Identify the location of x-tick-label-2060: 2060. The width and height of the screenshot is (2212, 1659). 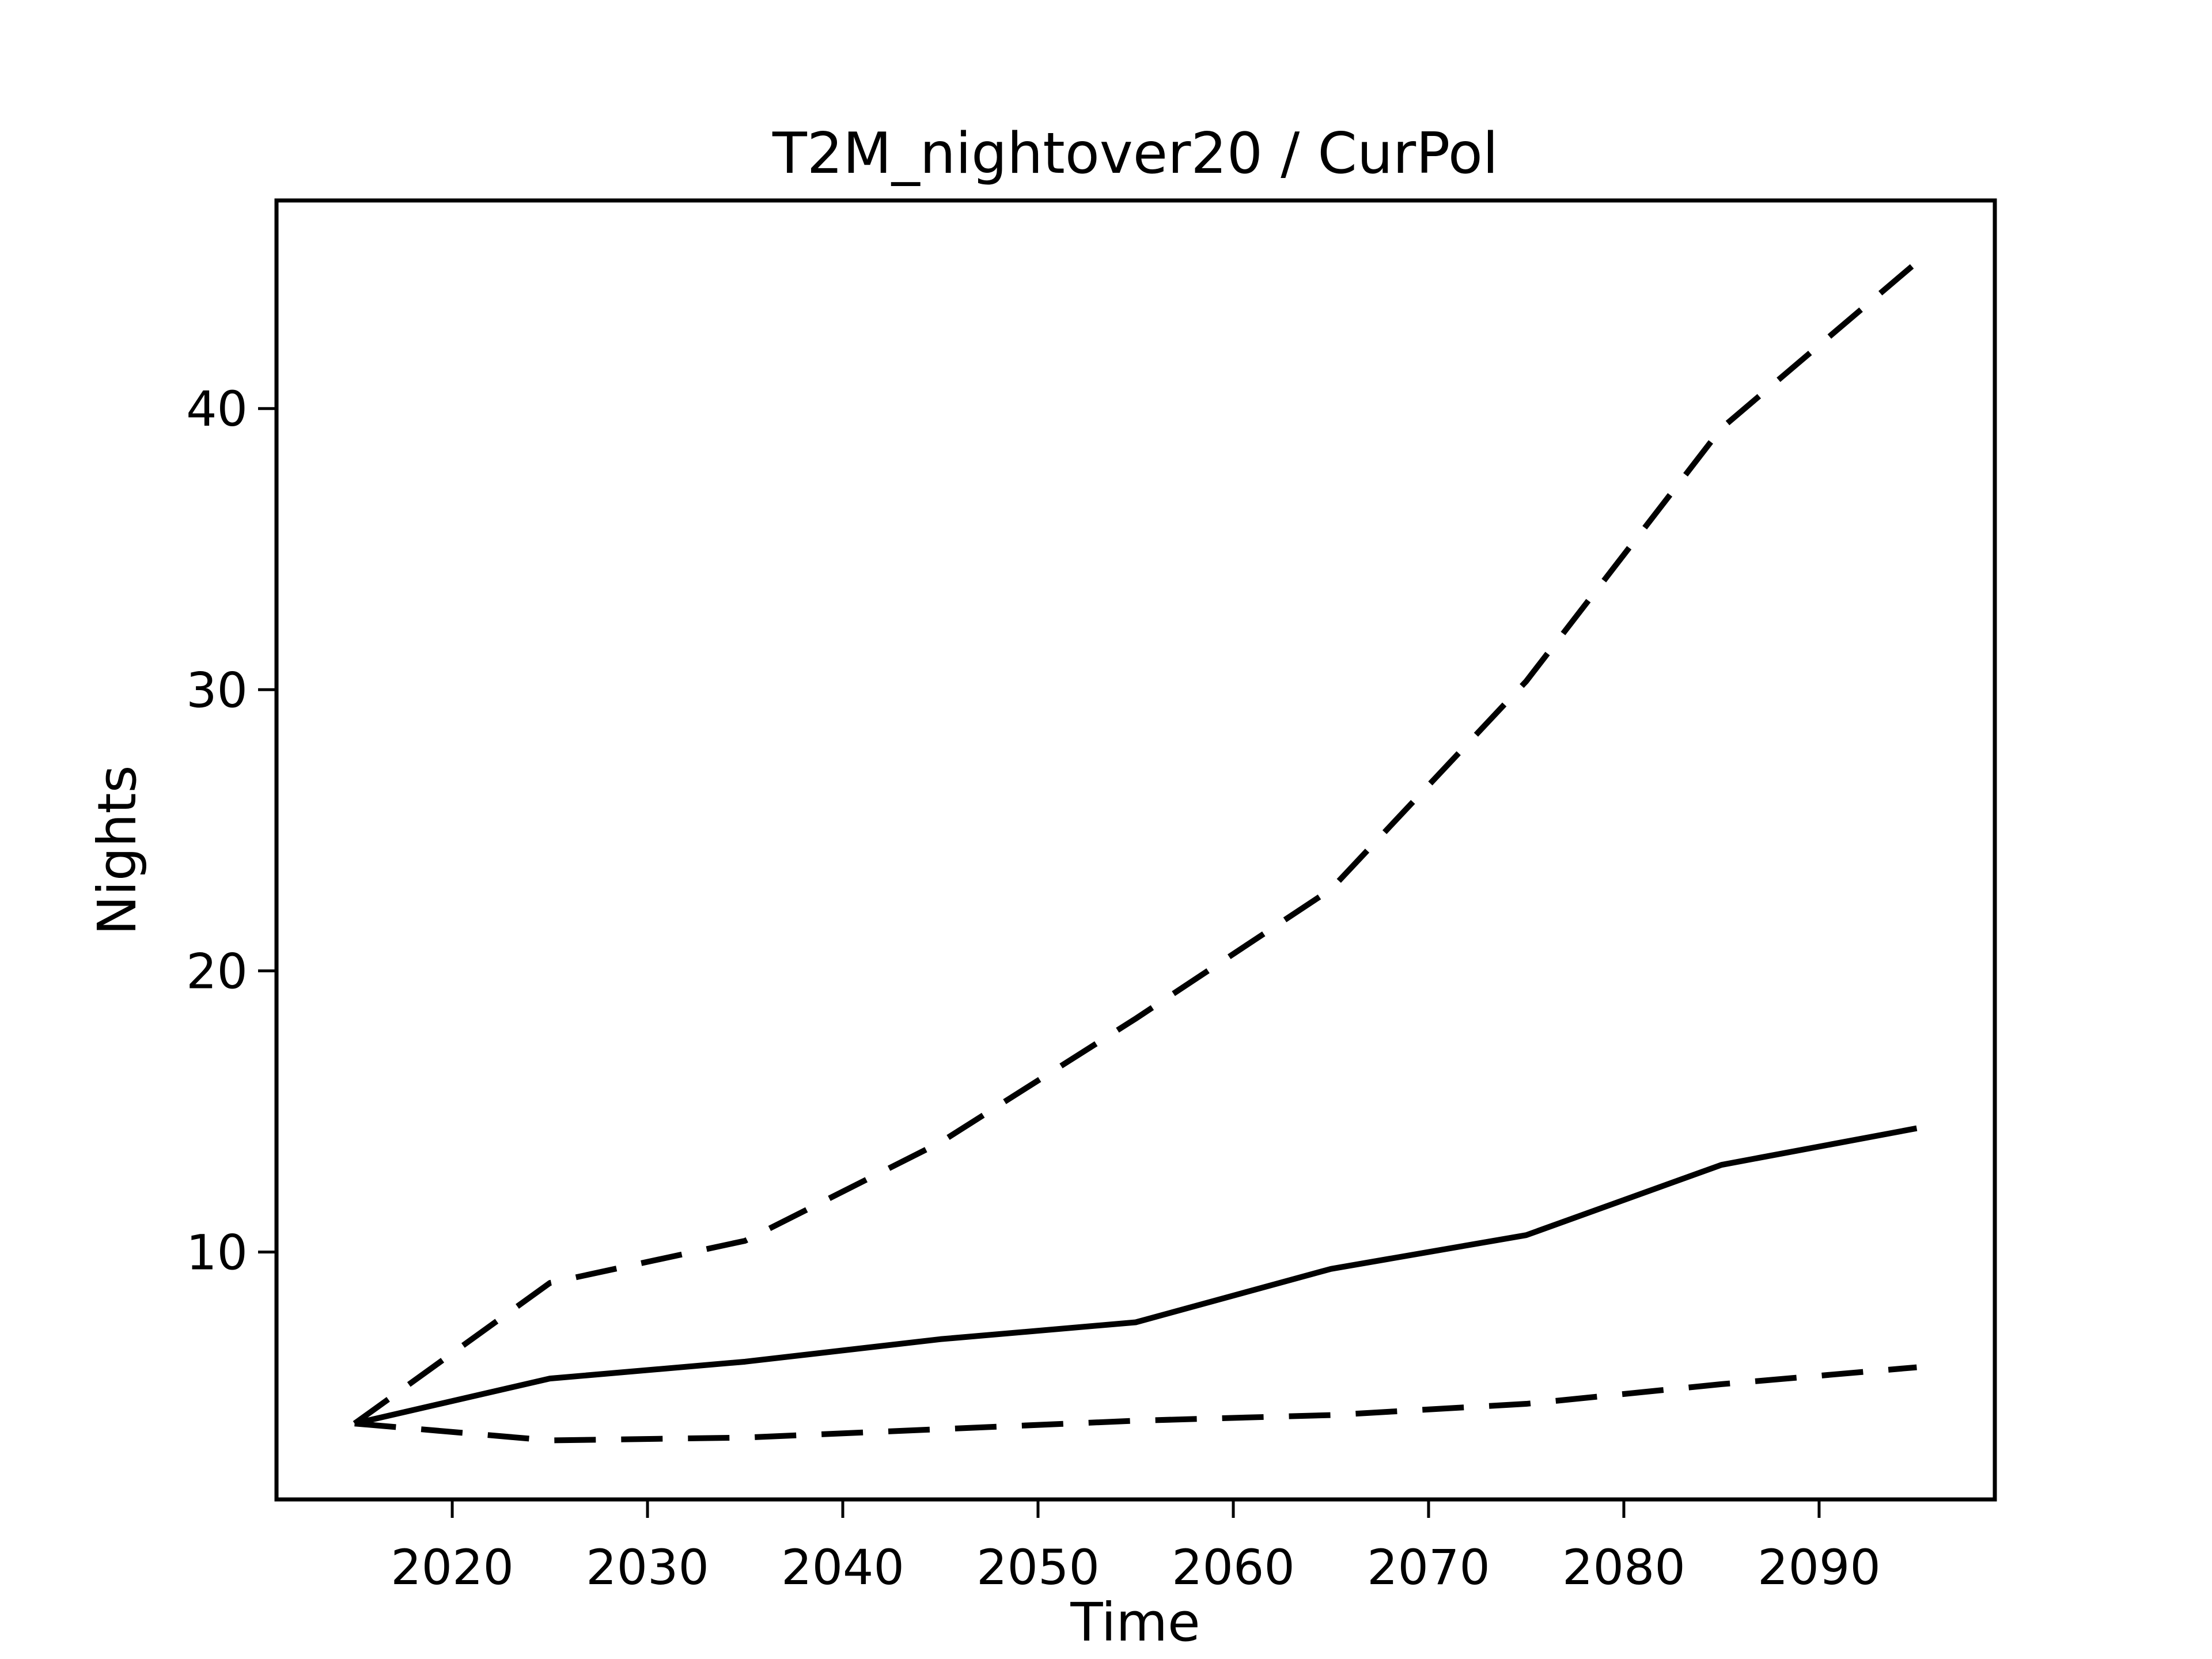
(1233, 1567).